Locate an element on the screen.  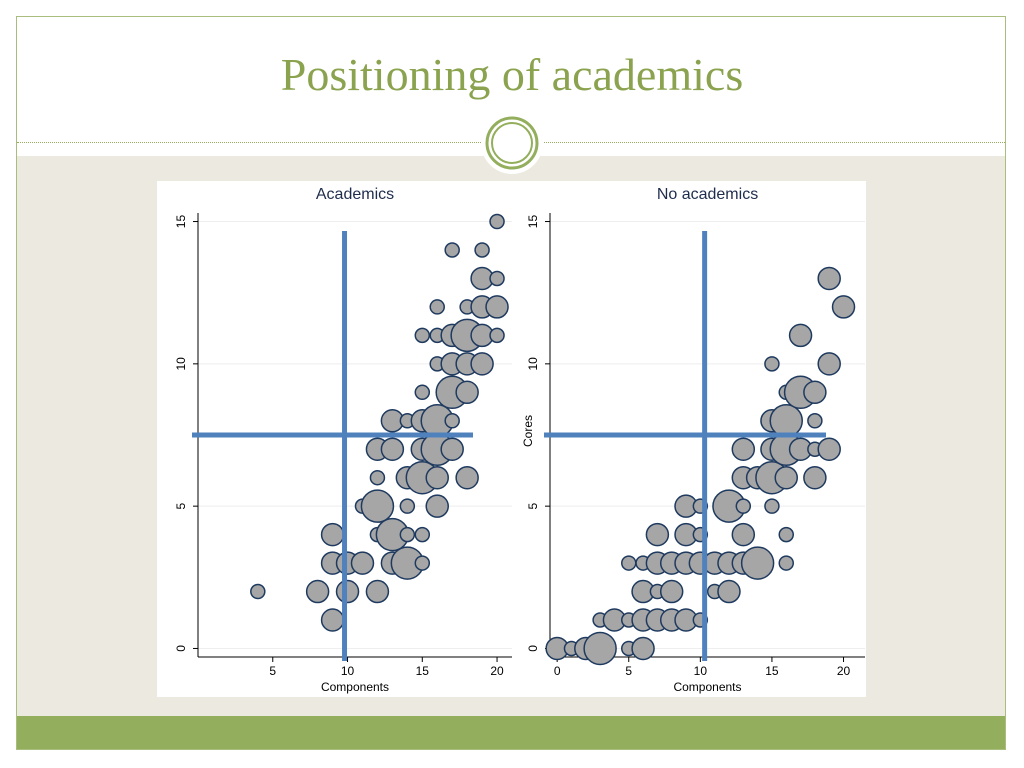
y-axis-label: Cores is located at coordinates (528, 431).